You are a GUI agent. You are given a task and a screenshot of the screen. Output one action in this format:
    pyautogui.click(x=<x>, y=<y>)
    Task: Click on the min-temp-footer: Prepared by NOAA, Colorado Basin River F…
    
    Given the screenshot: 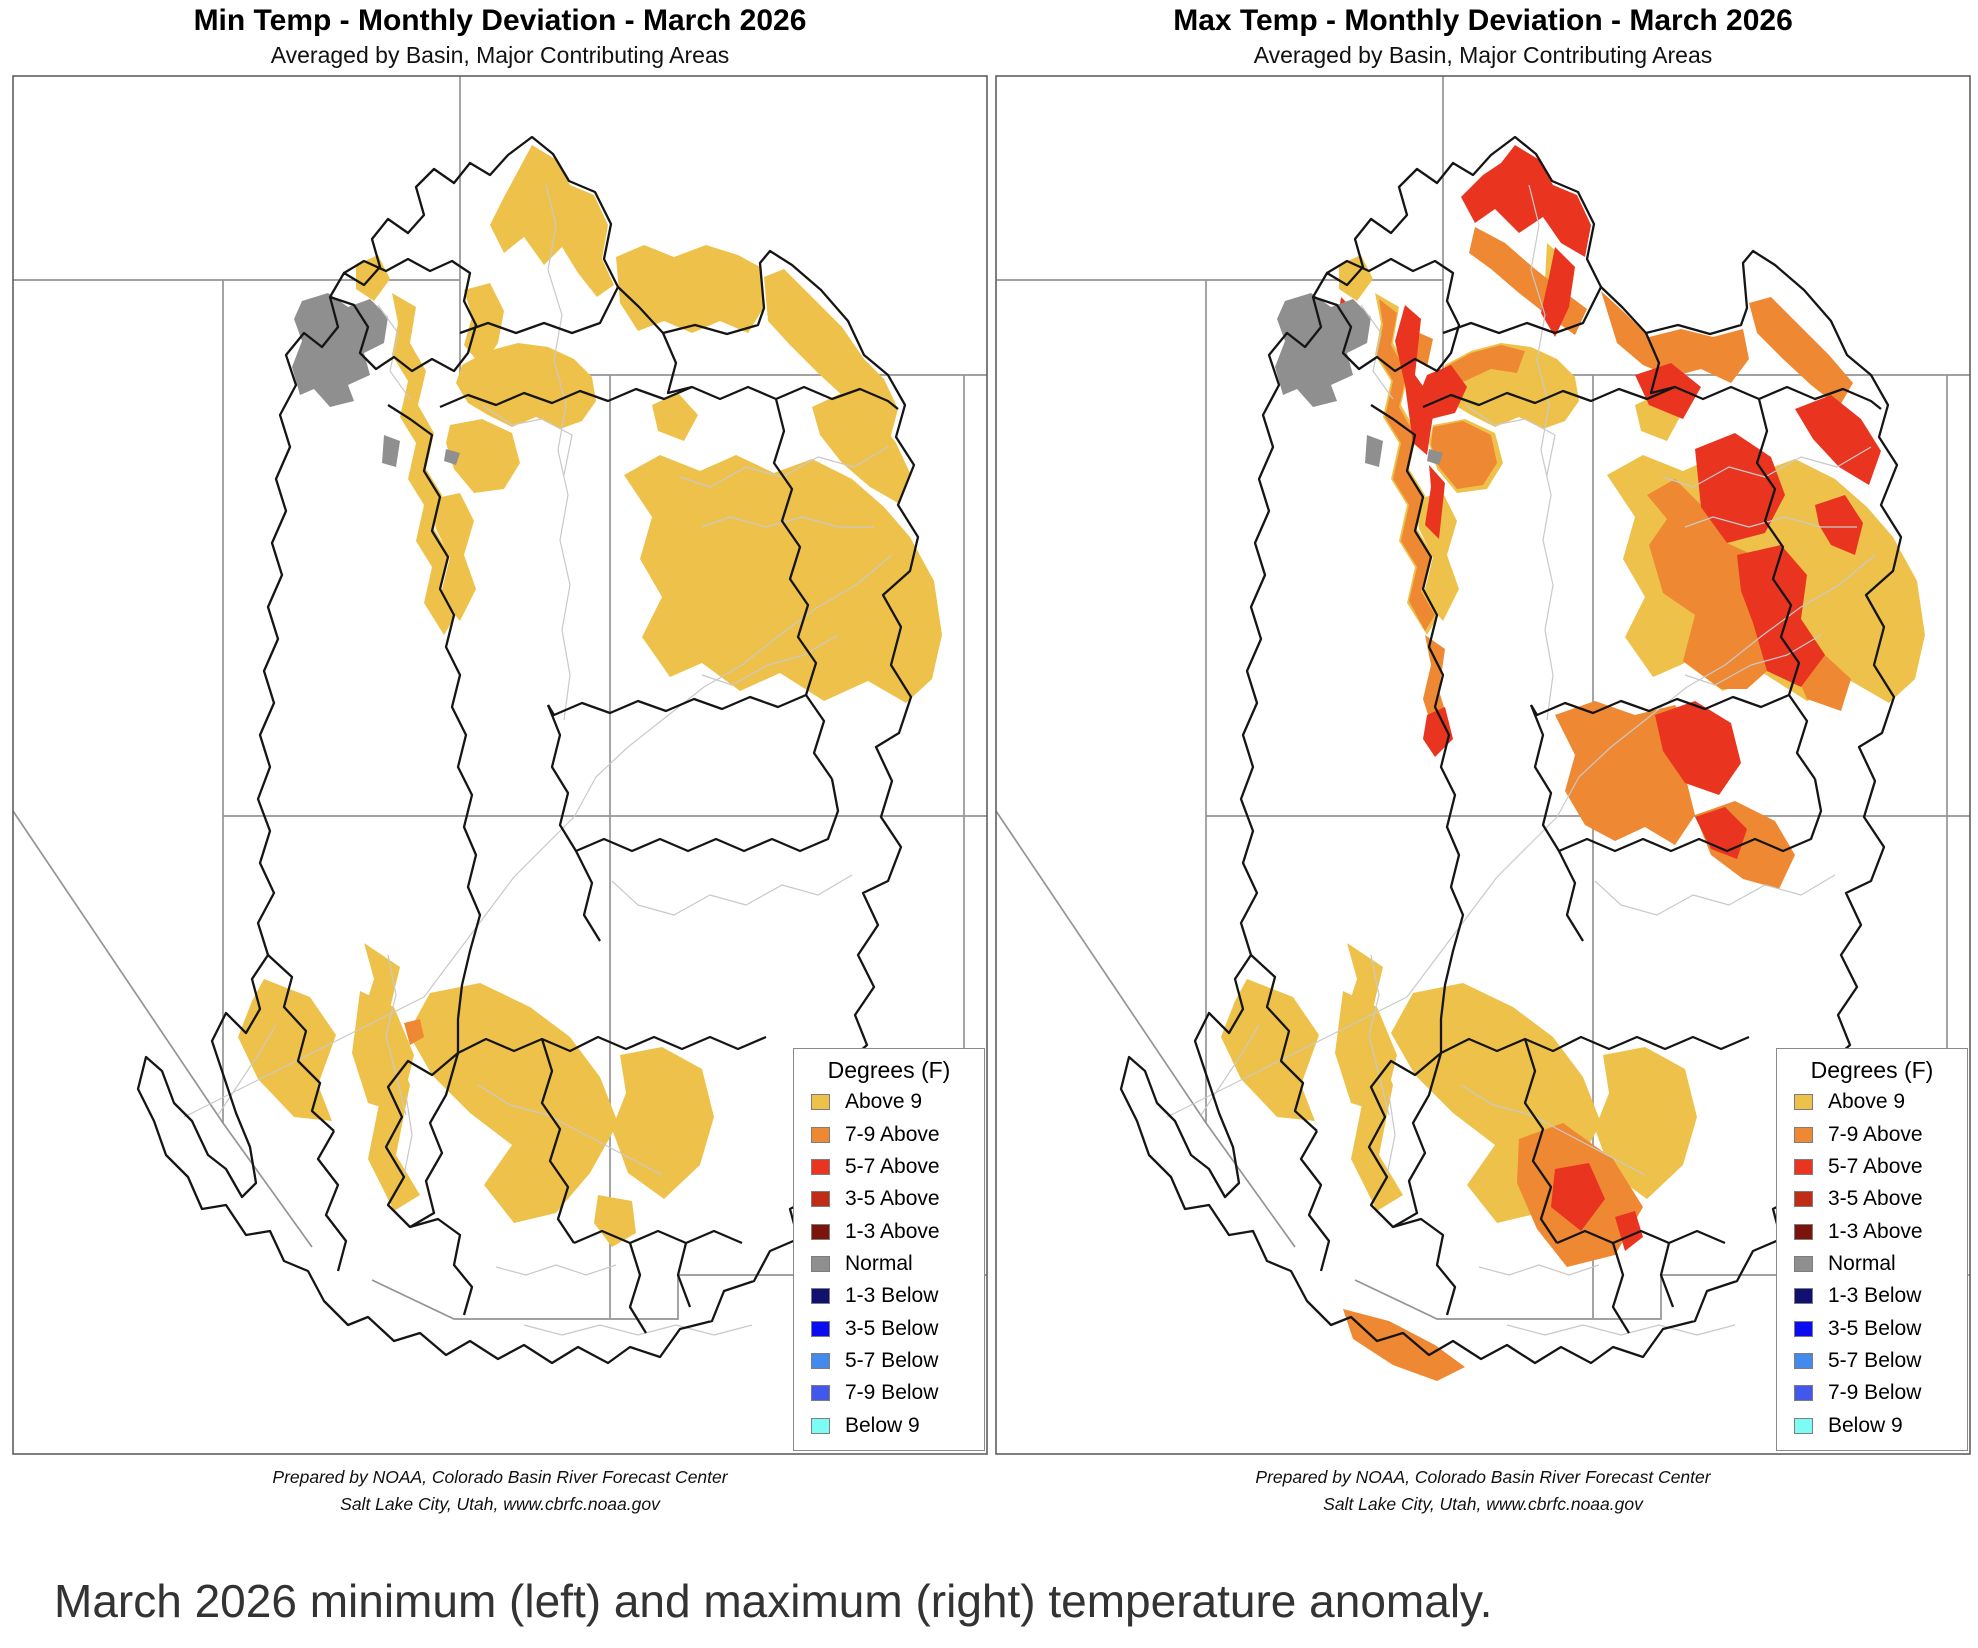 What is the action you would take?
    pyautogui.click(x=500, y=1491)
    